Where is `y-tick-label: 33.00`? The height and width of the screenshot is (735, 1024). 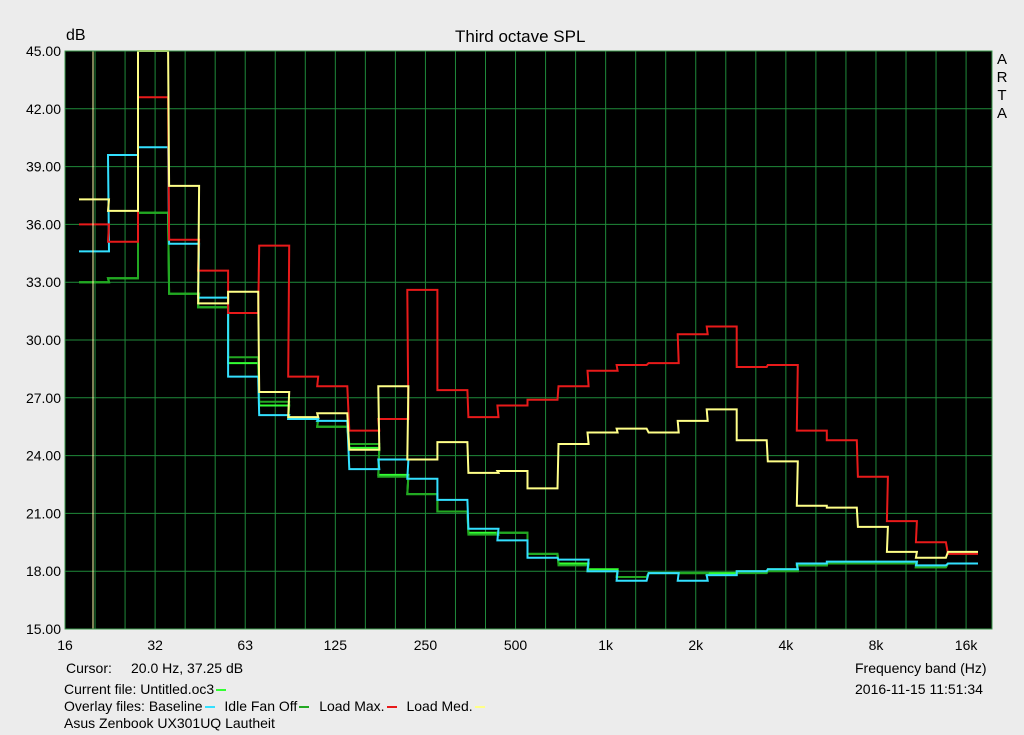
y-tick-label: 33.00 is located at coordinates (43, 282).